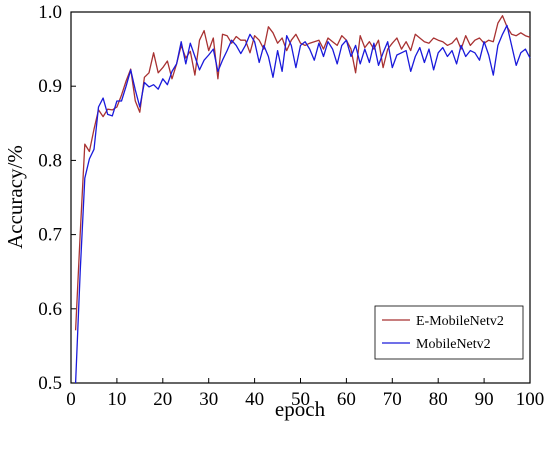 The image size is (550, 455). What do you see at coordinates (57, 198) in the screenshot?
I see `y-axis-ticks: 0.5 0.6 0.7 0.8 0.9 1.0` at bounding box center [57, 198].